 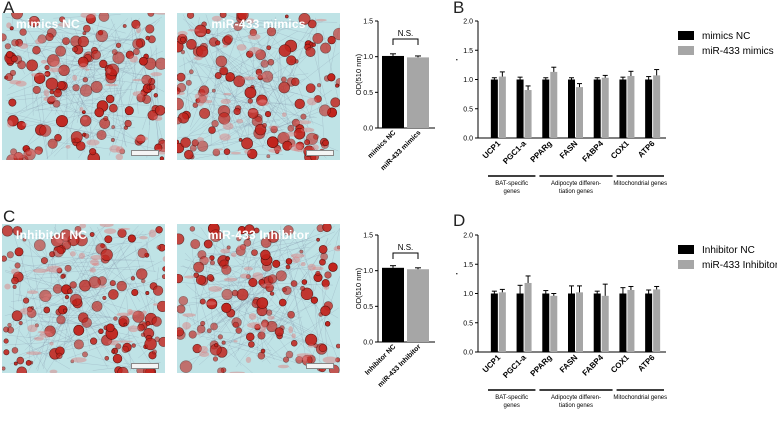 What do you see at coordinates (459, 8) in the screenshot?
I see `panel-letter-b: B` at bounding box center [459, 8].